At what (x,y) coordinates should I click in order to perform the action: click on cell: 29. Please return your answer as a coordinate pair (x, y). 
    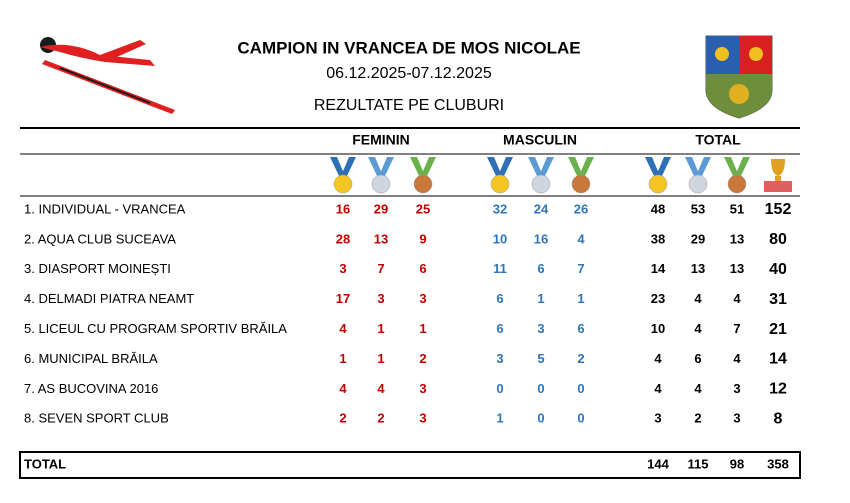
    Looking at the image, I should click on (698, 238).